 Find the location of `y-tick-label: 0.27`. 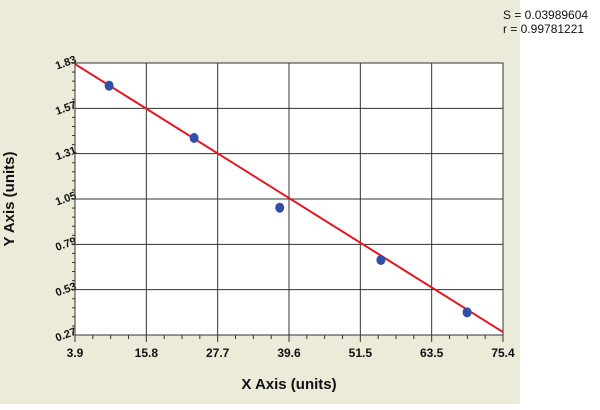

y-tick-label: 0.27 is located at coordinates (66, 335).